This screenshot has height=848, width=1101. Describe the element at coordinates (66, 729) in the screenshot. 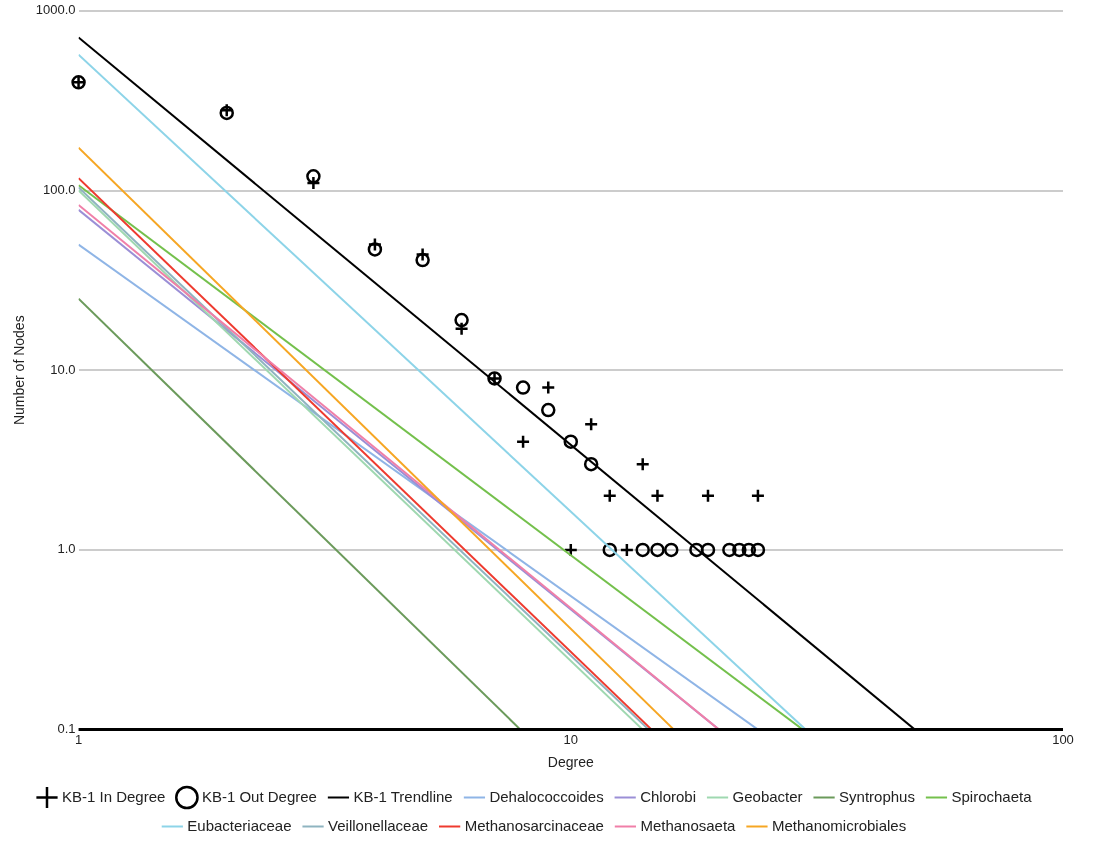

I see `y-tick-label: 0.1` at that location.